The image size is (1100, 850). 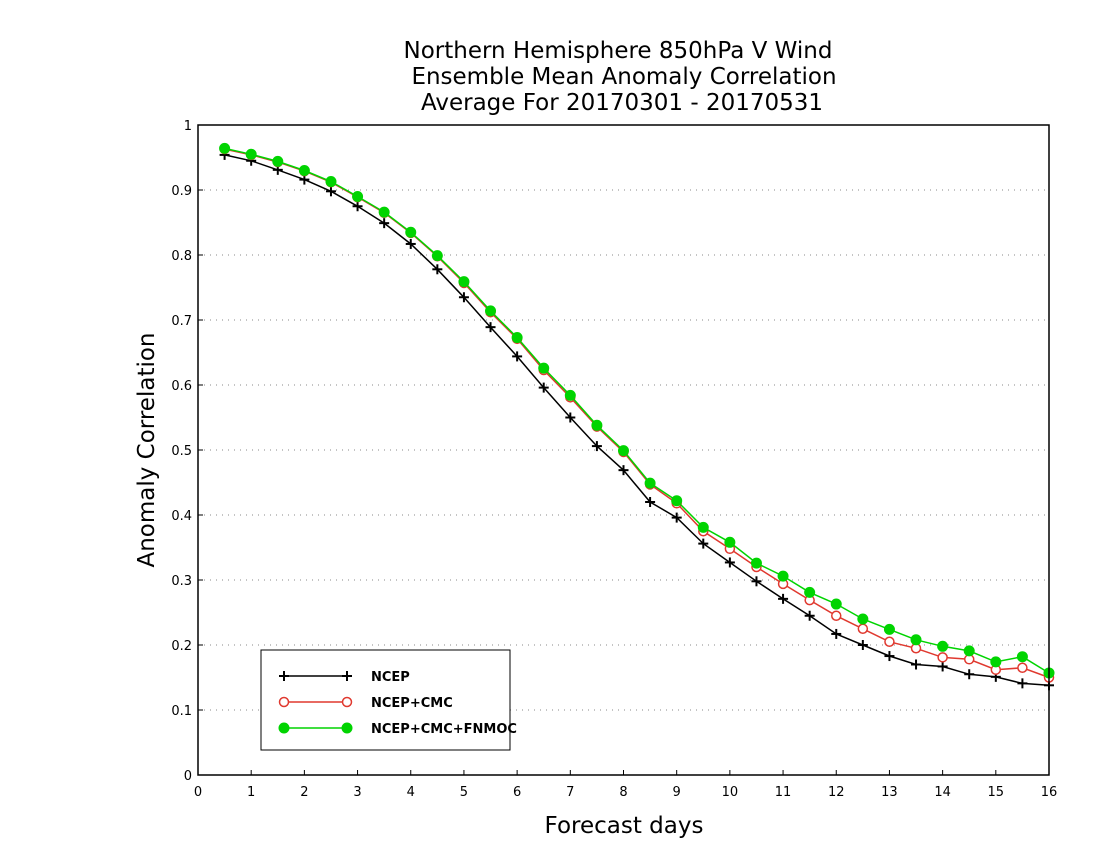 I want to click on x-tick-label: 16, so click(x=1049, y=792).